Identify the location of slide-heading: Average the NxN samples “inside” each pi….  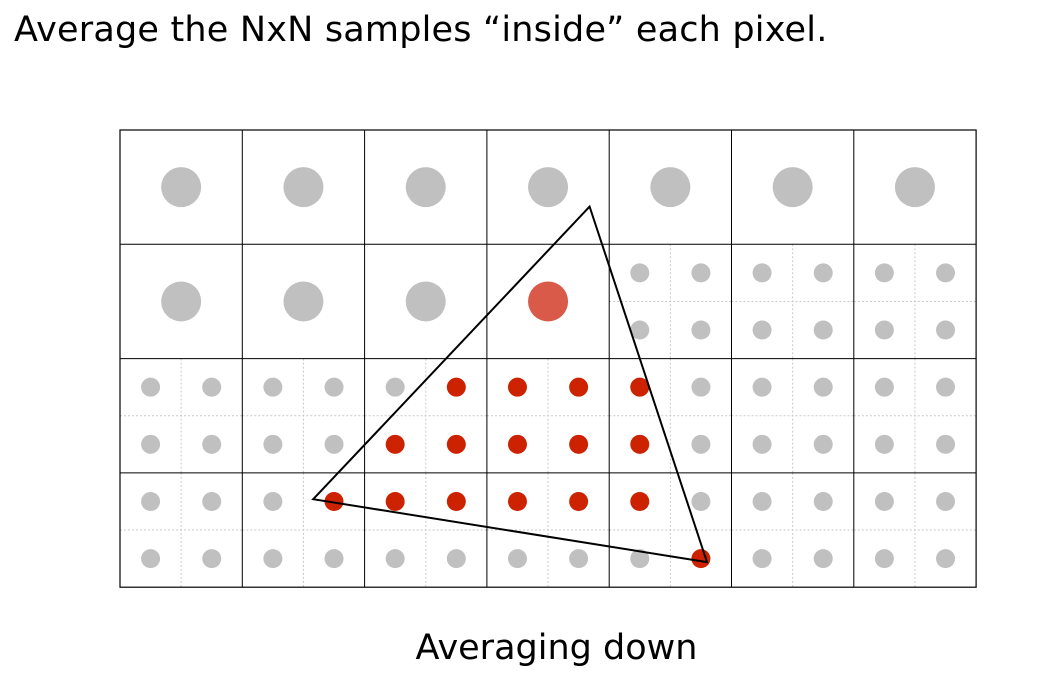
(421, 30).